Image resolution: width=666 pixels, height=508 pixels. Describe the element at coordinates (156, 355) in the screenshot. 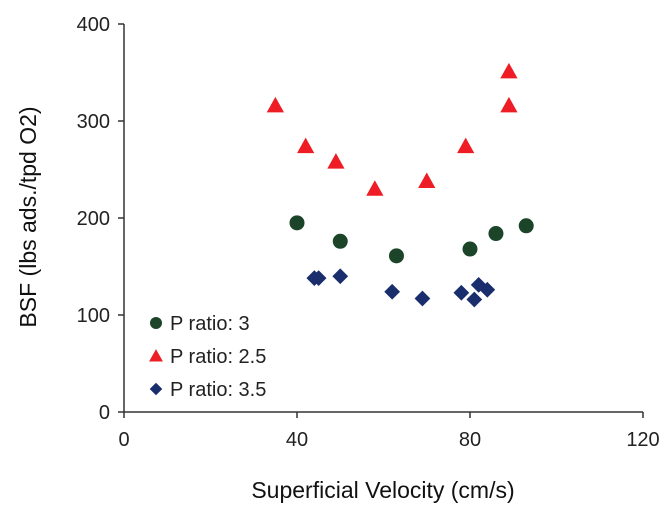

I see `legend-marker-triangle` at that location.